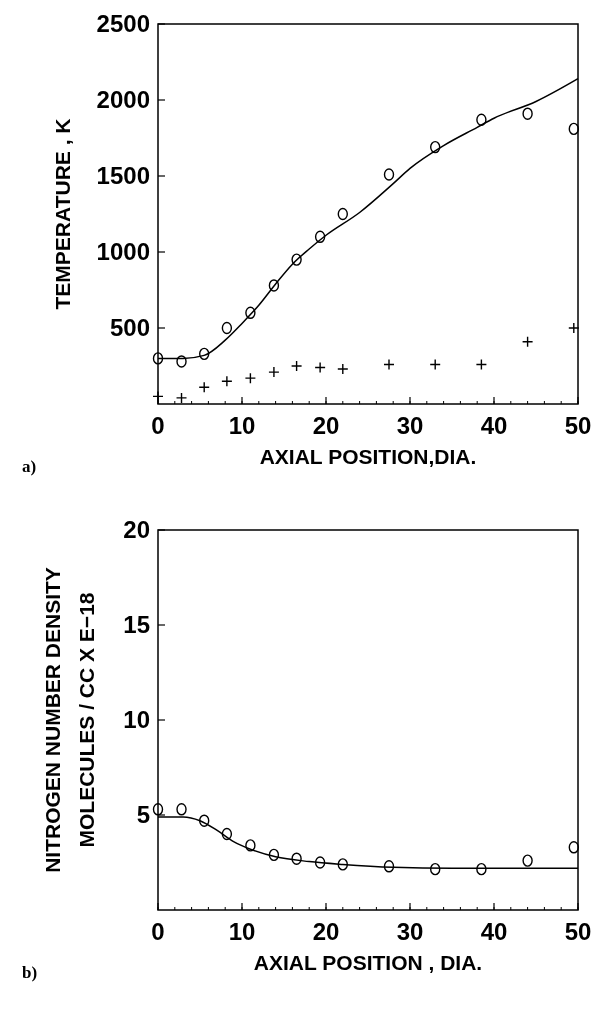  I want to click on x-axis-title: AXIAL POSITION , DIA., so click(368, 962).